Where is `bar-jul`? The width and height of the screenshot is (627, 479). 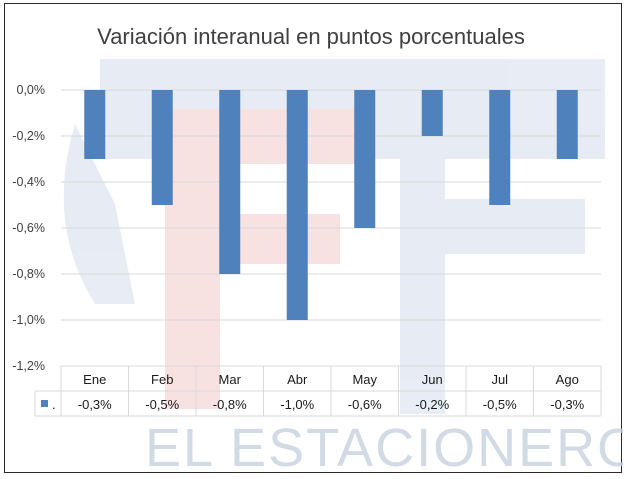
bar-jul is located at coordinates (500, 147).